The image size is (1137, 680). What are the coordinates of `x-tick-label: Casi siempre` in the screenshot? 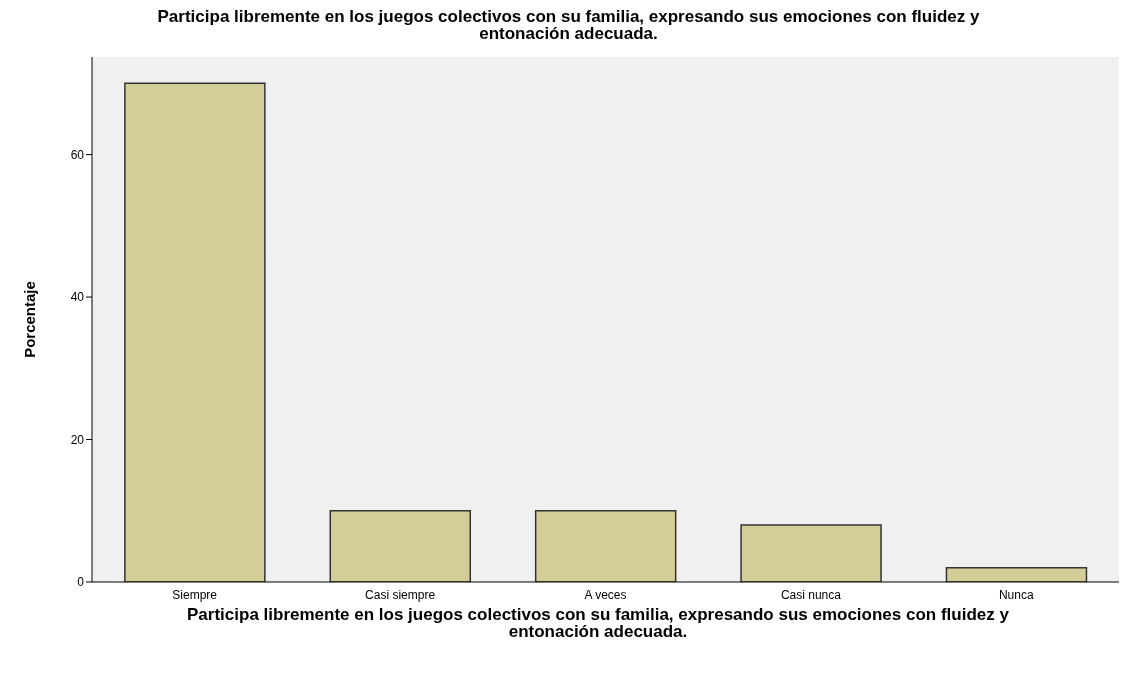 It's located at (400, 594).